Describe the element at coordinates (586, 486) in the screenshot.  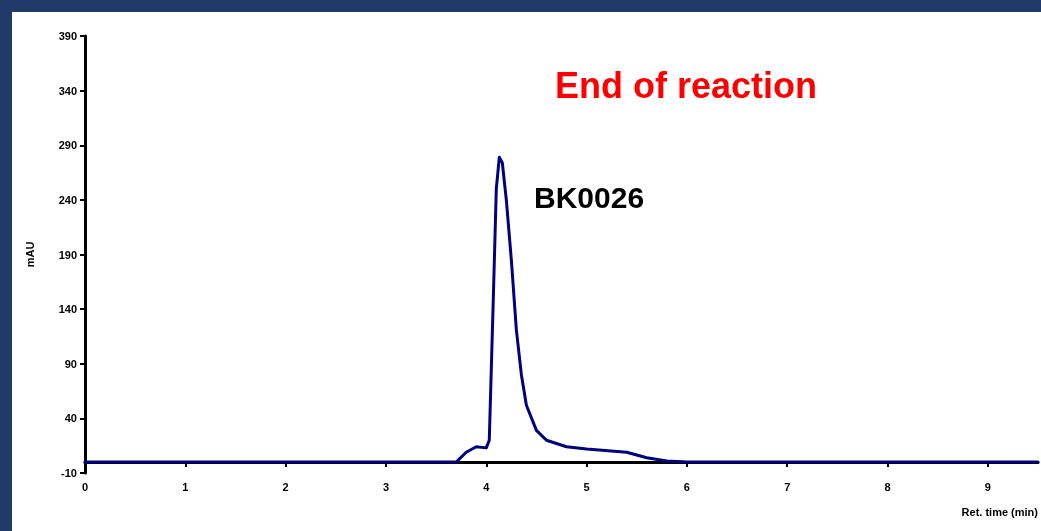
I see `x-tick-label: 5` at that location.